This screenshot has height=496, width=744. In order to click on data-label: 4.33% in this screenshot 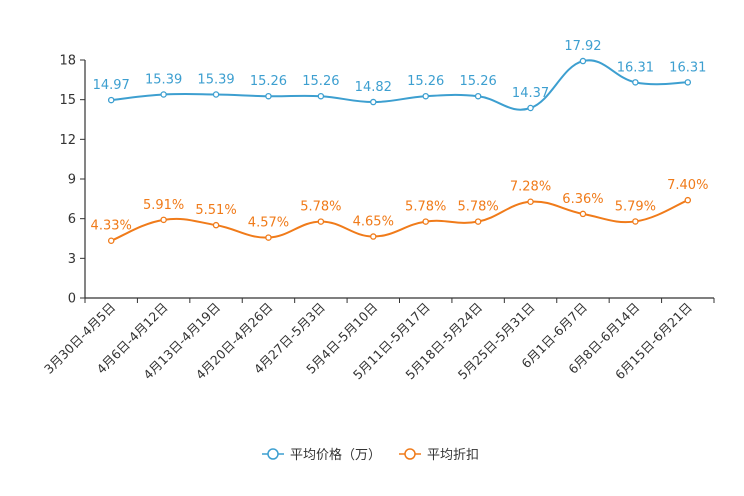, I will do `click(111, 226)`.